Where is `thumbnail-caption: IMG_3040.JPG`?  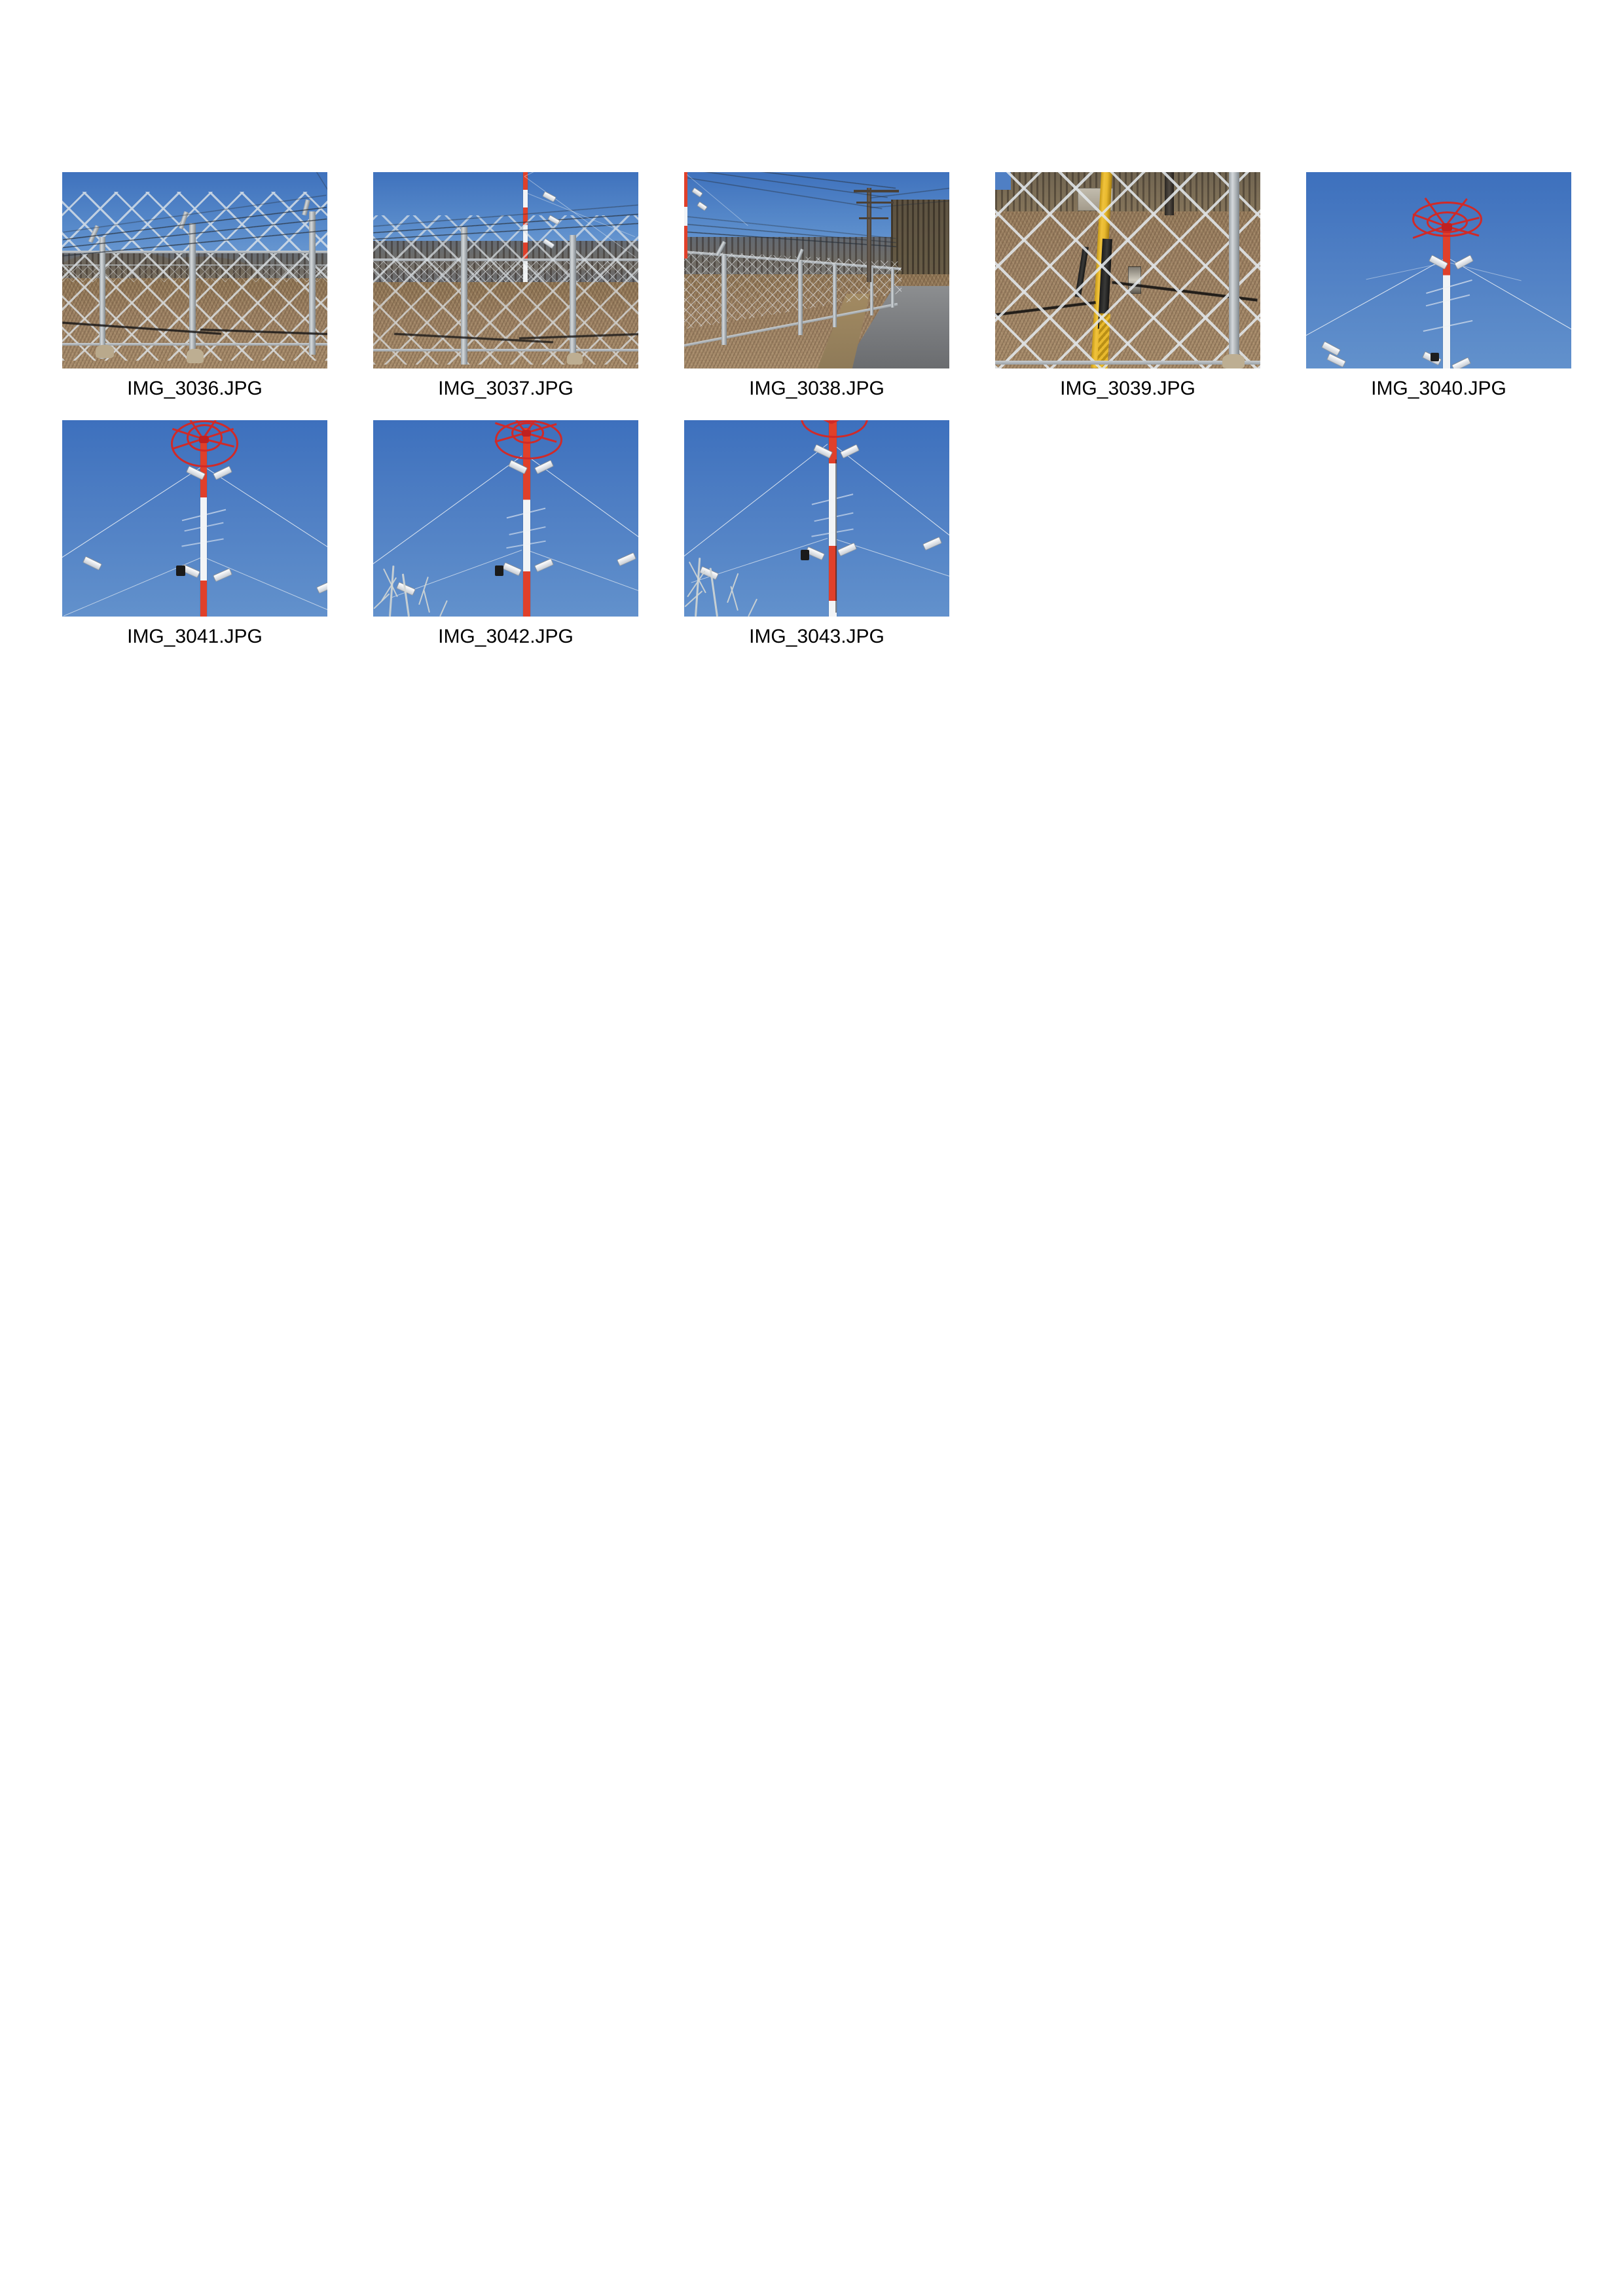 thumbnail-caption: IMG_3040.JPG is located at coordinates (1438, 388).